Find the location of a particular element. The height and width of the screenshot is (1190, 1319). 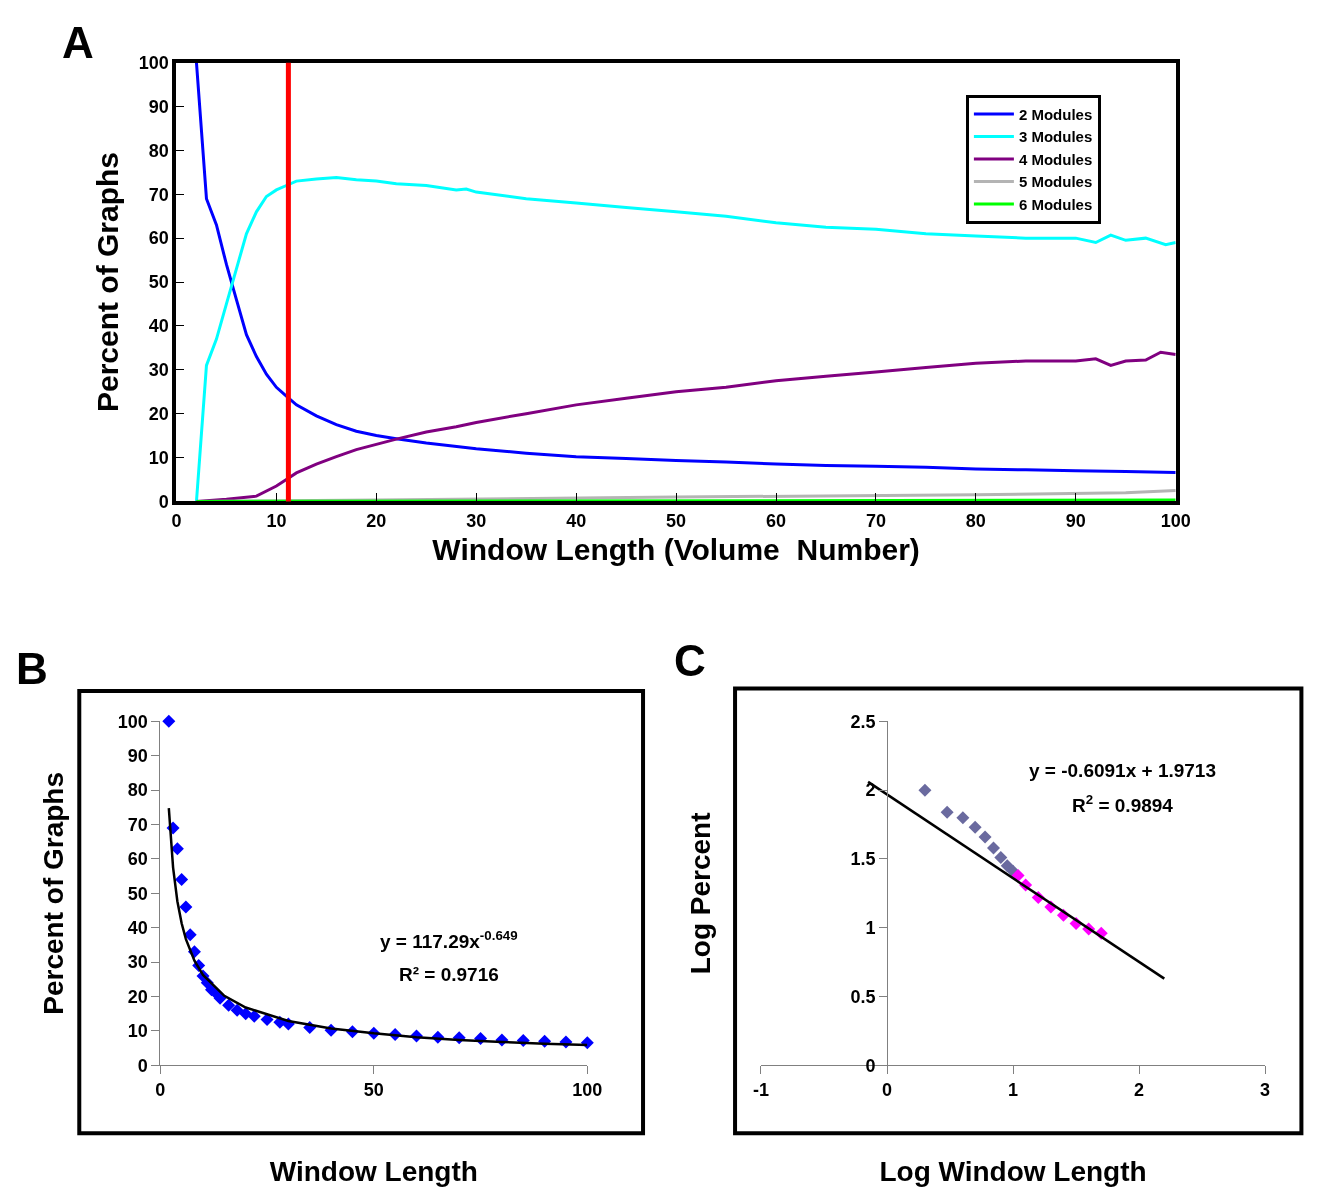

annotation: R² = 0.9716 is located at coordinates (449, 974).